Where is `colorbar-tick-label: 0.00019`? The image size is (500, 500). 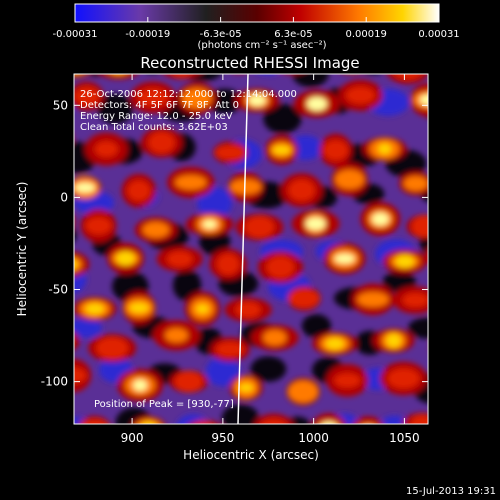 colorbar-tick-label: 0.00019 is located at coordinates (366, 34).